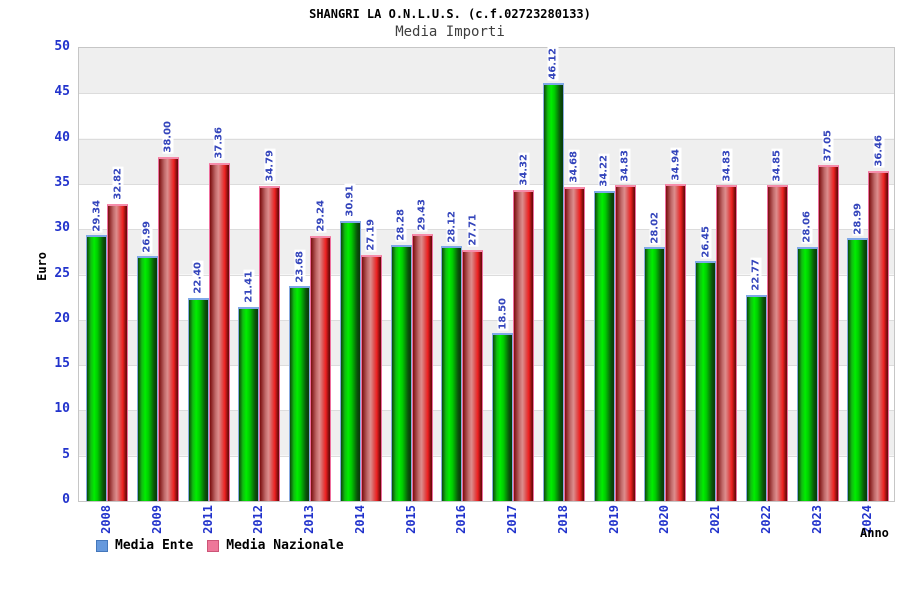  Describe the element at coordinates (807, 227) in the screenshot. I see `bar-value-label: 28.06` at that location.